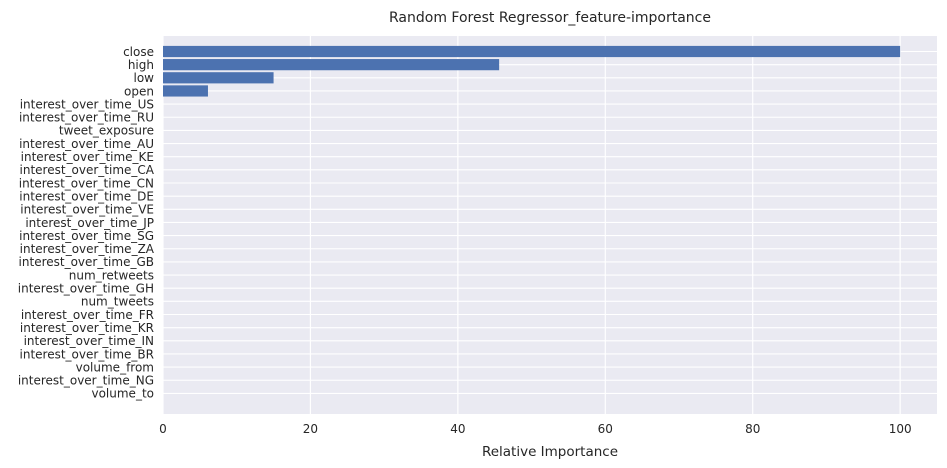 The height and width of the screenshot is (468, 947). What do you see at coordinates (532, 51) in the screenshot?
I see `bar-close` at bounding box center [532, 51].